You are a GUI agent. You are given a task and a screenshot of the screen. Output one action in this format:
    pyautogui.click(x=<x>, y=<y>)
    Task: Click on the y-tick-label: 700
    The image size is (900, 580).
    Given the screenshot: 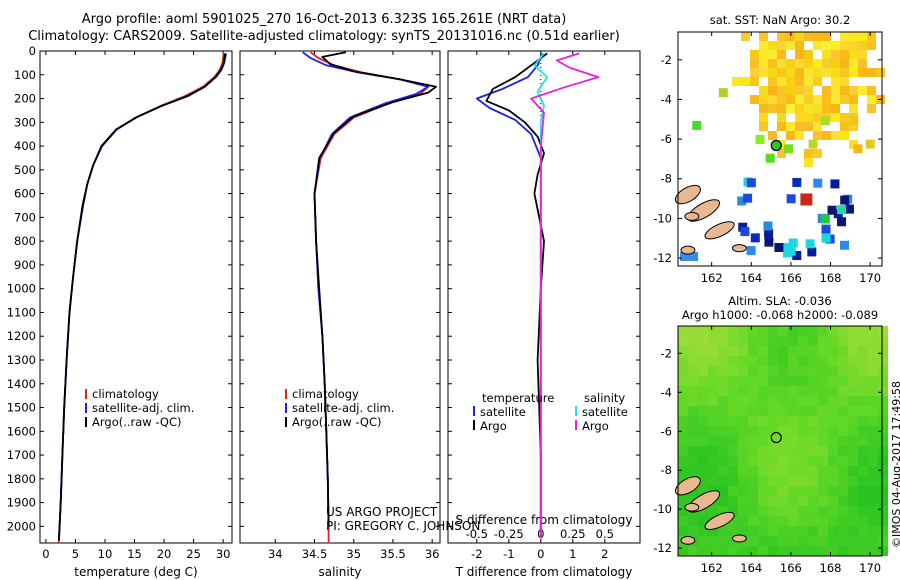 What is the action you would take?
    pyautogui.click(x=25, y=217)
    